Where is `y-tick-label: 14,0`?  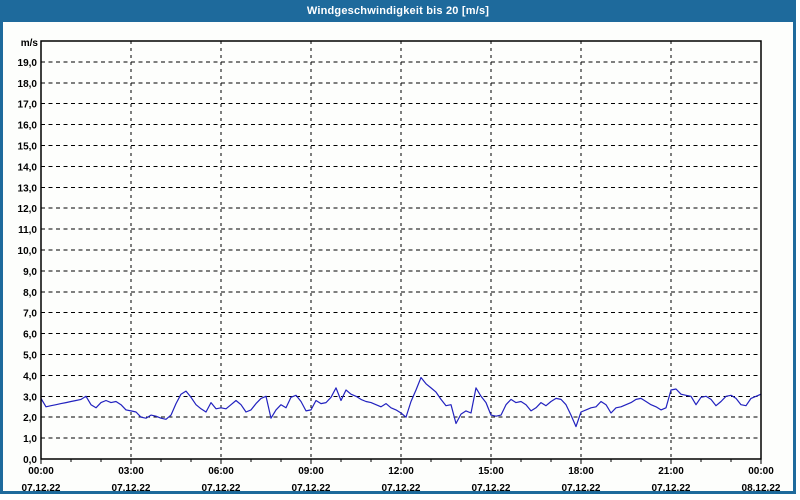 y-tick-label: 14,0 is located at coordinates (28, 167).